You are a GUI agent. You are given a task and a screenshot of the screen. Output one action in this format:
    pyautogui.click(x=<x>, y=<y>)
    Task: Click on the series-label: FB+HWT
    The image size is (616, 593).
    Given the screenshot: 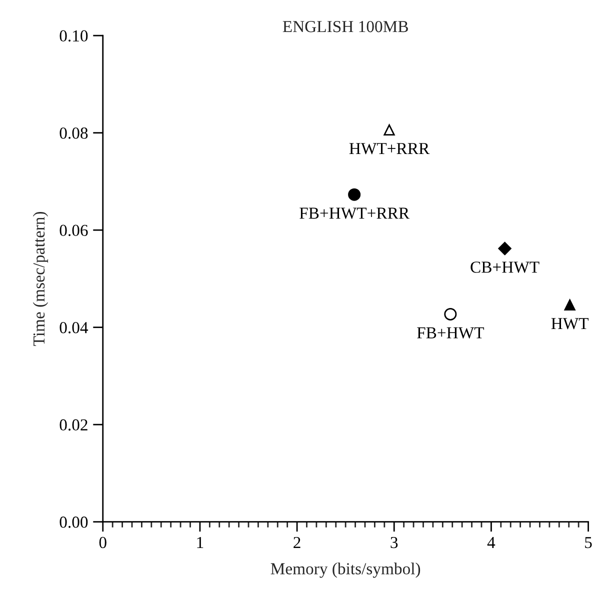 What is the action you would take?
    pyautogui.click(x=450, y=333)
    